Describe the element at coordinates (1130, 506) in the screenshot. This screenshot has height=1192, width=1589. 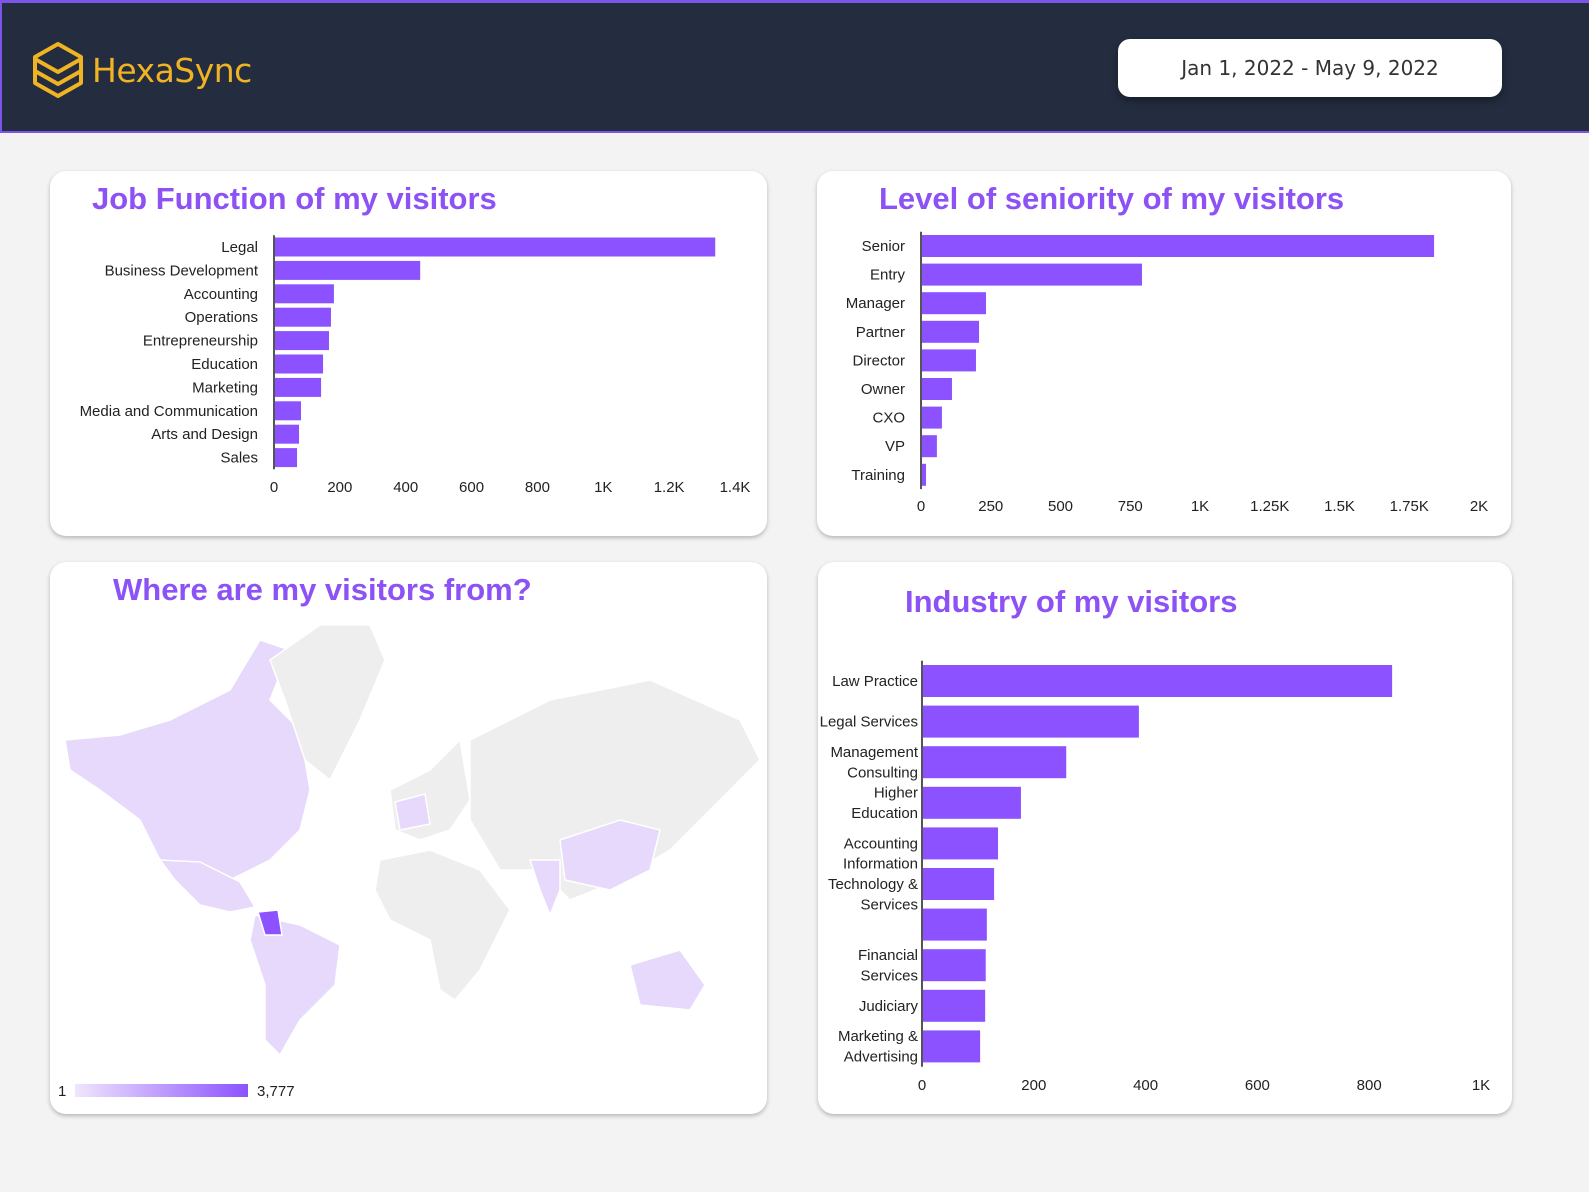
I see `x-tick-label: 750` at that location.